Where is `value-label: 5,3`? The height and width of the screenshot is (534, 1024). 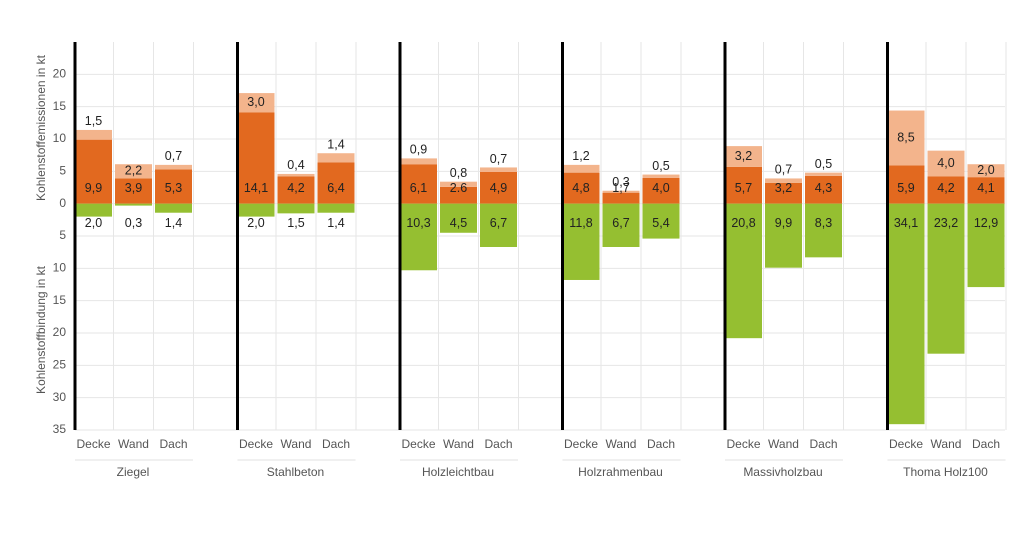 value-label: 5,3 is located at coordinates (173, 188).